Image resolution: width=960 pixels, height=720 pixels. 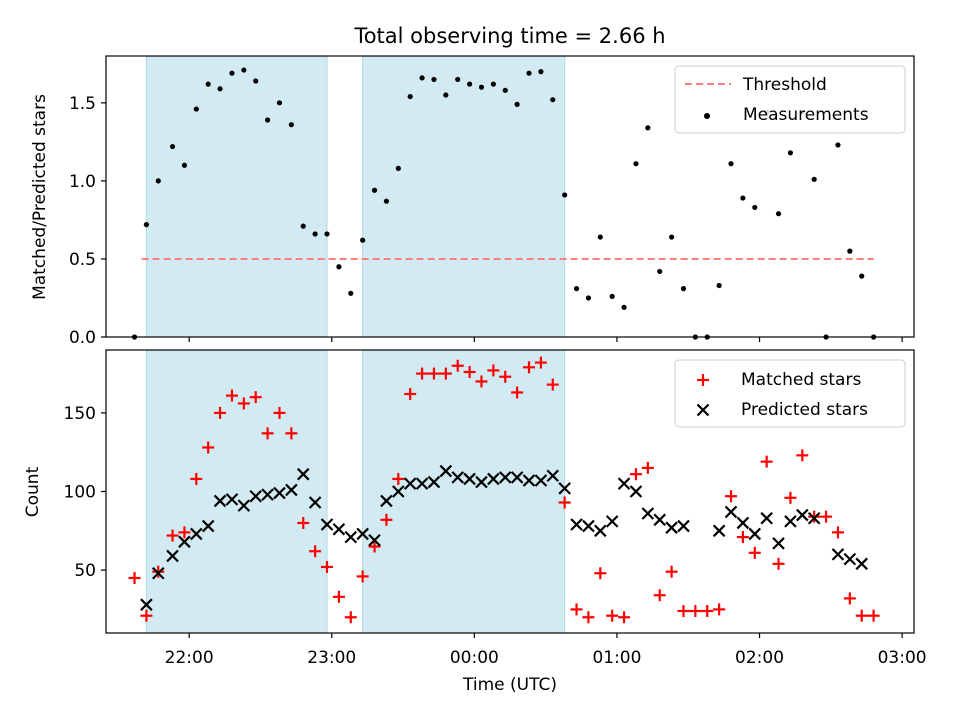 I want to click on legend-matched-swatch, so click(x=703, y=380).